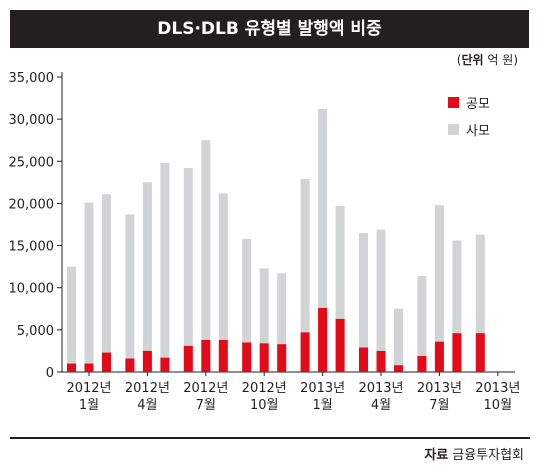 The width and height of the screenshot is (540, 473). I want to click on unit-value: 억 원, so click(500, 60).